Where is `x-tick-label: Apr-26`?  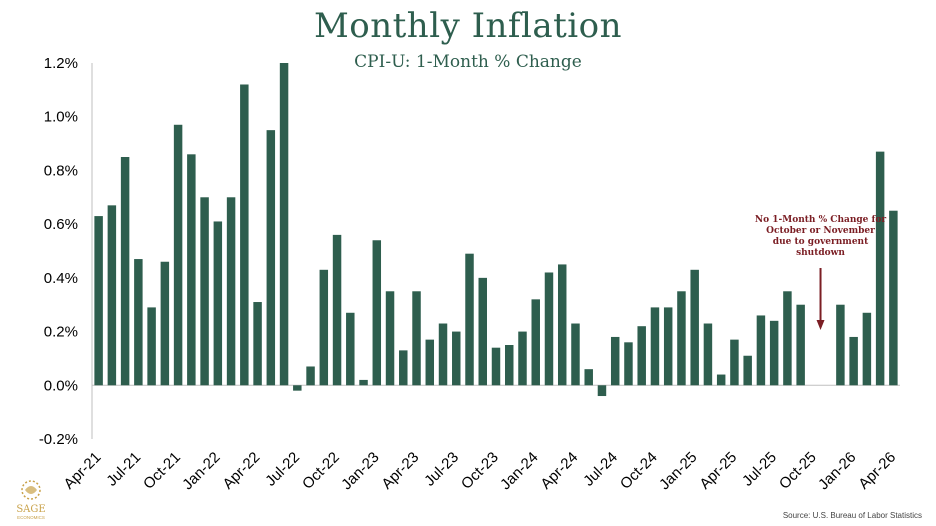 x-tick-label: Apr-26 is located at coordinates (877, 471).